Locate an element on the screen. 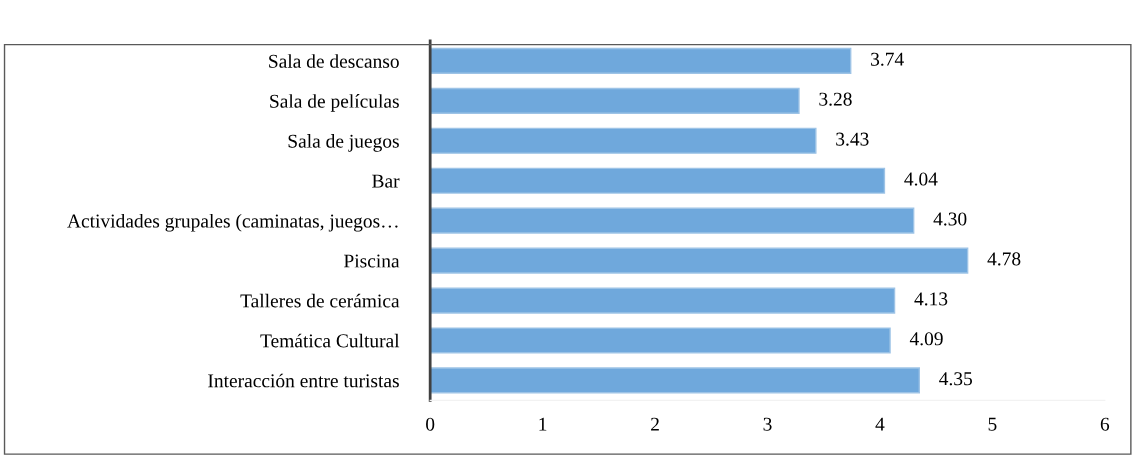  data-label: 3.74 is located at coordinates (887, 59).